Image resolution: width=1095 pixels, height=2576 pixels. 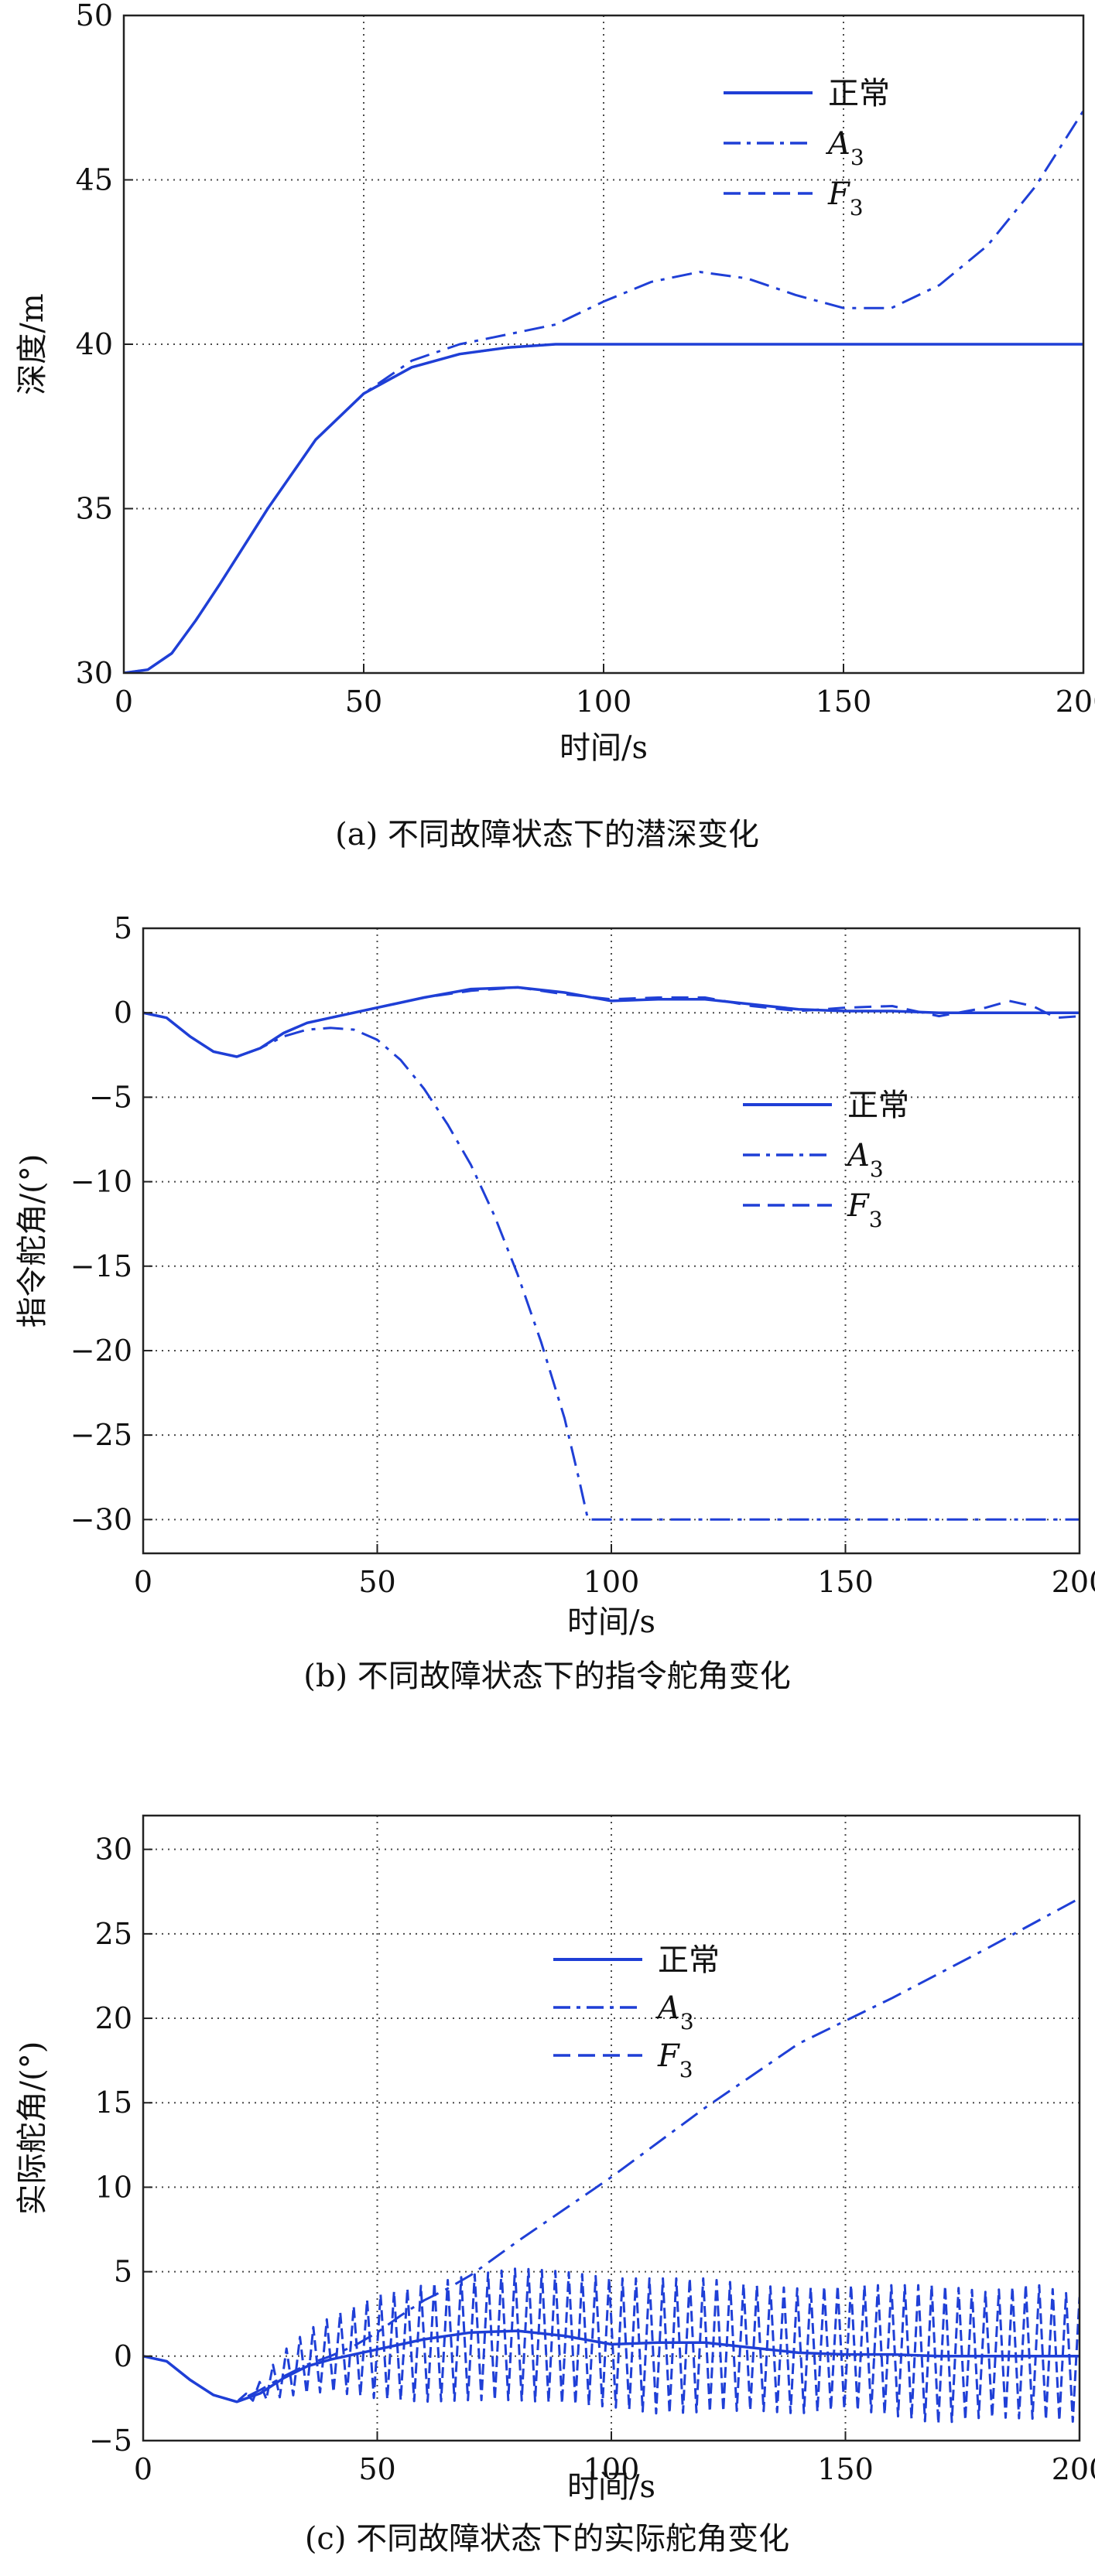 I want to click on y-axis-label-c: 实际舵角/(°), so click(x=32, y=2128).